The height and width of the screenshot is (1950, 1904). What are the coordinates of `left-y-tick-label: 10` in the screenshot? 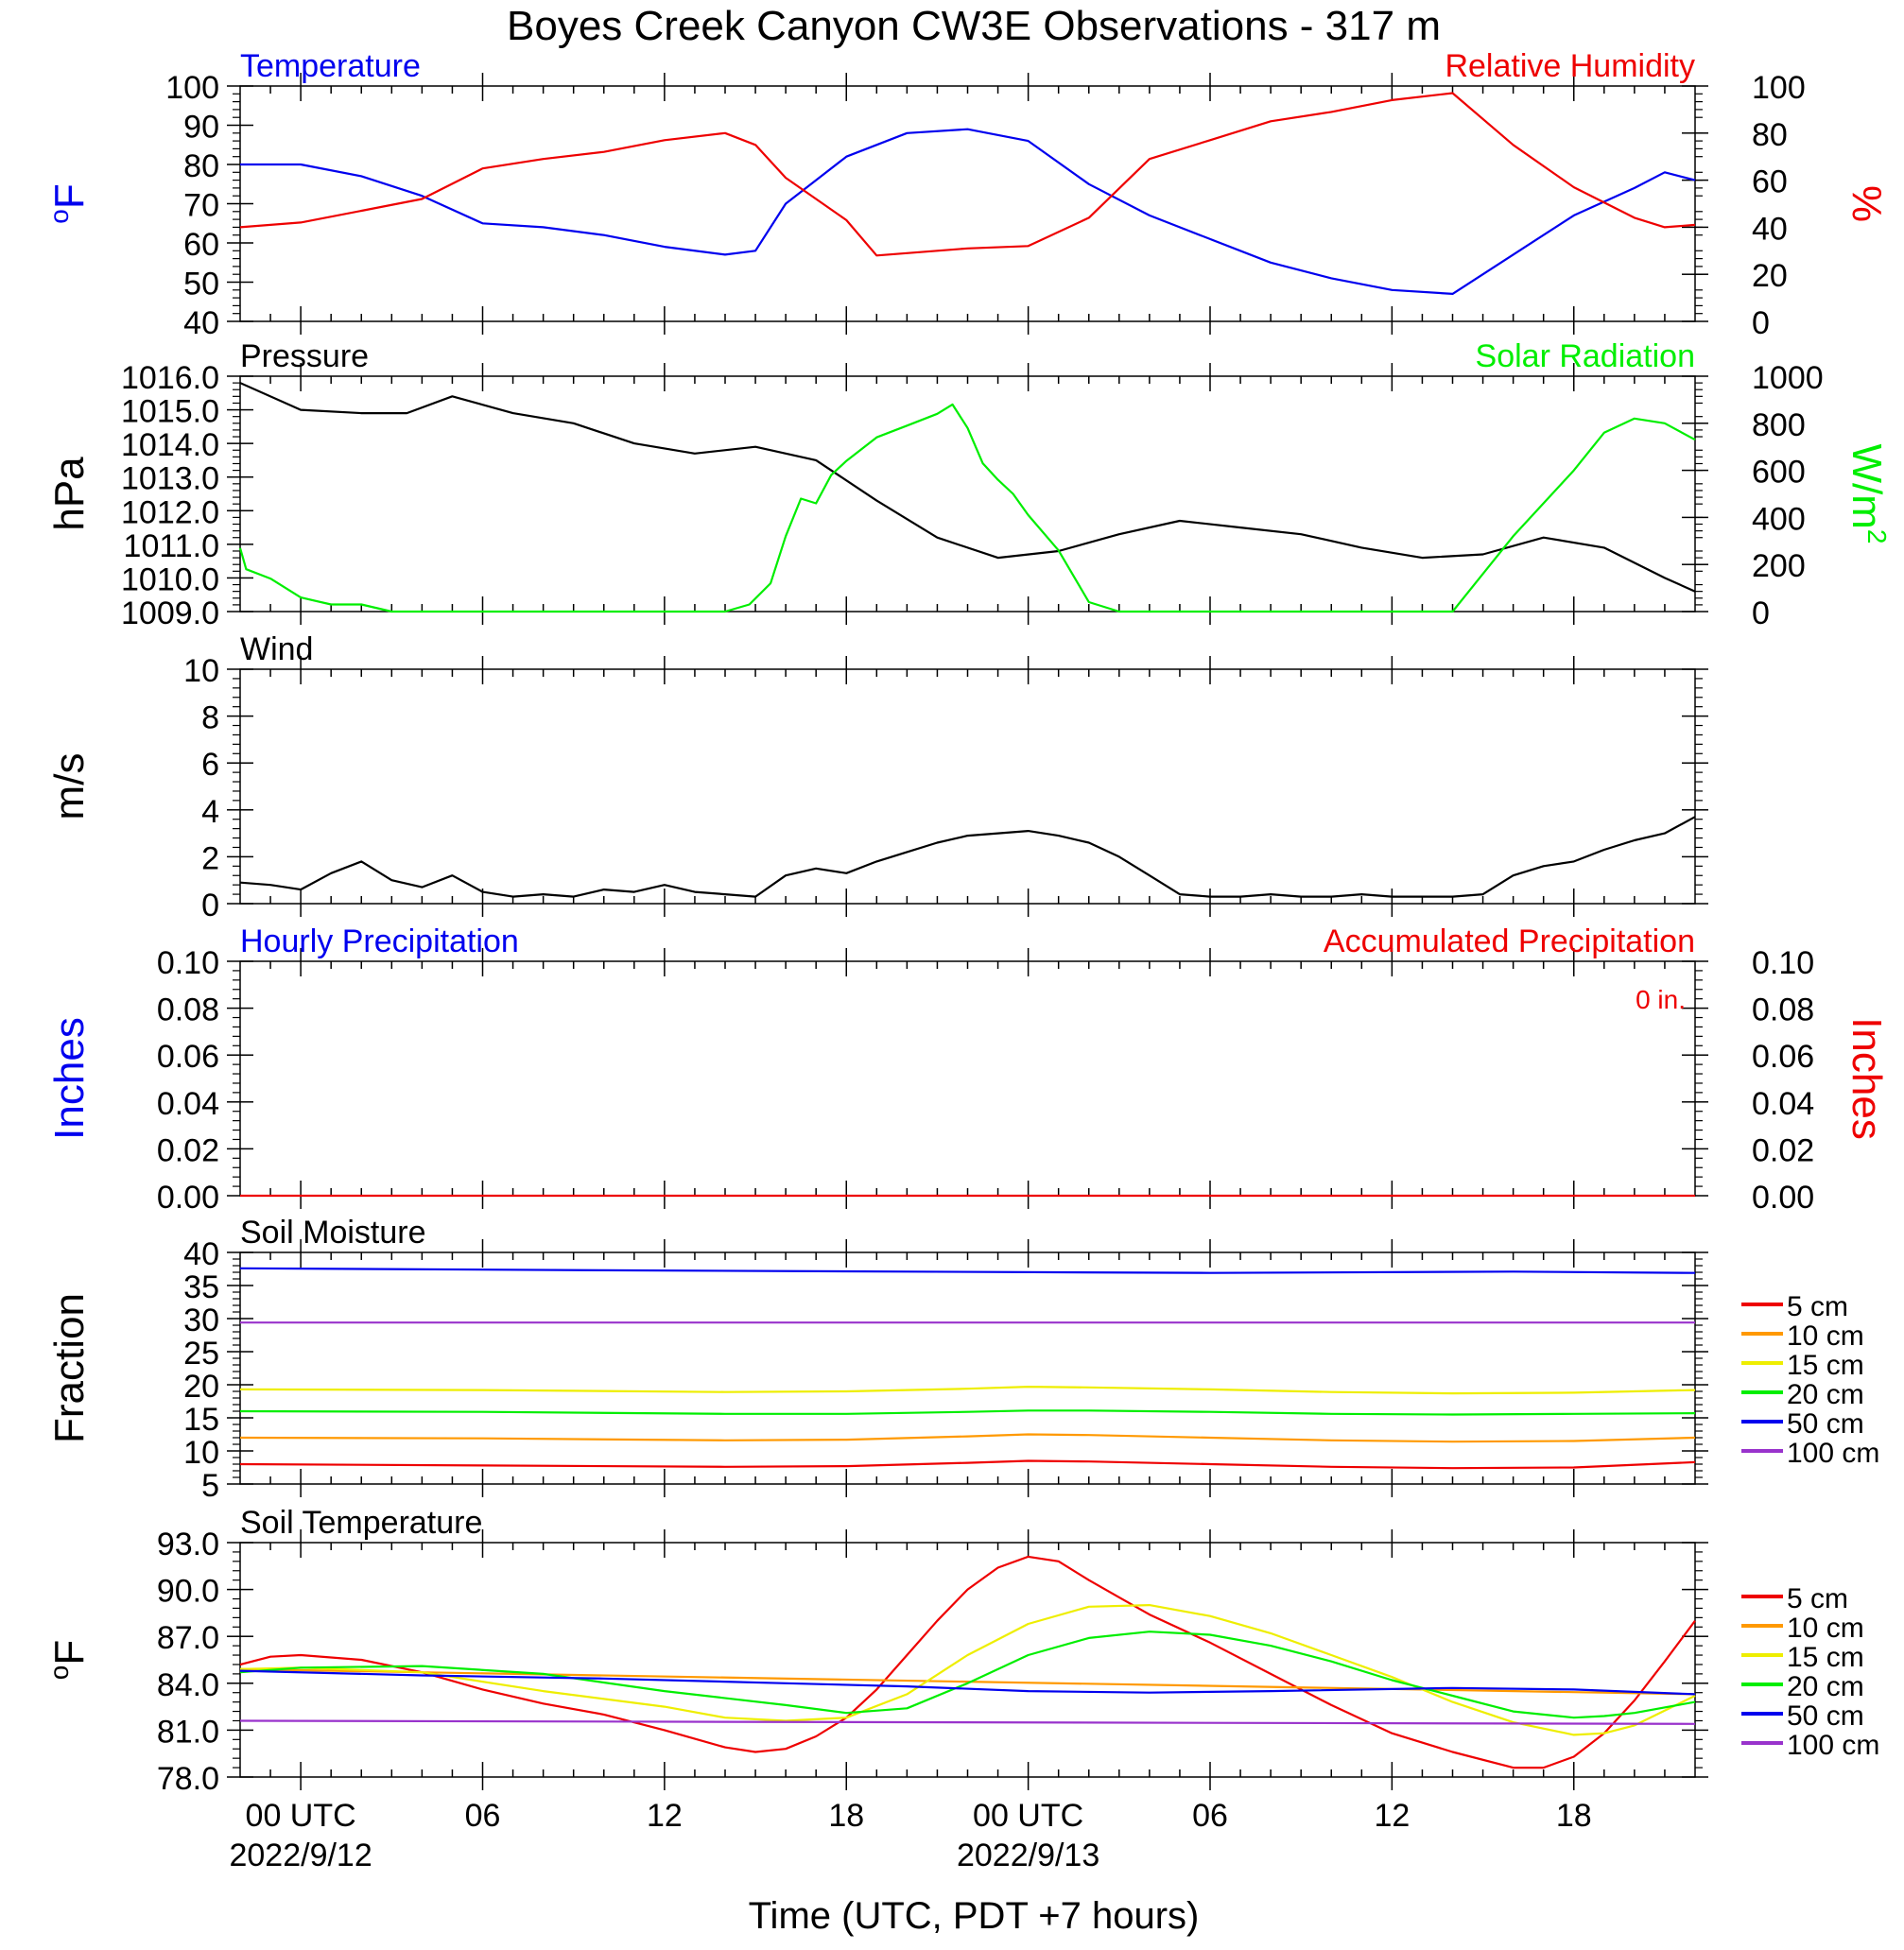 It's located at (201, 671).